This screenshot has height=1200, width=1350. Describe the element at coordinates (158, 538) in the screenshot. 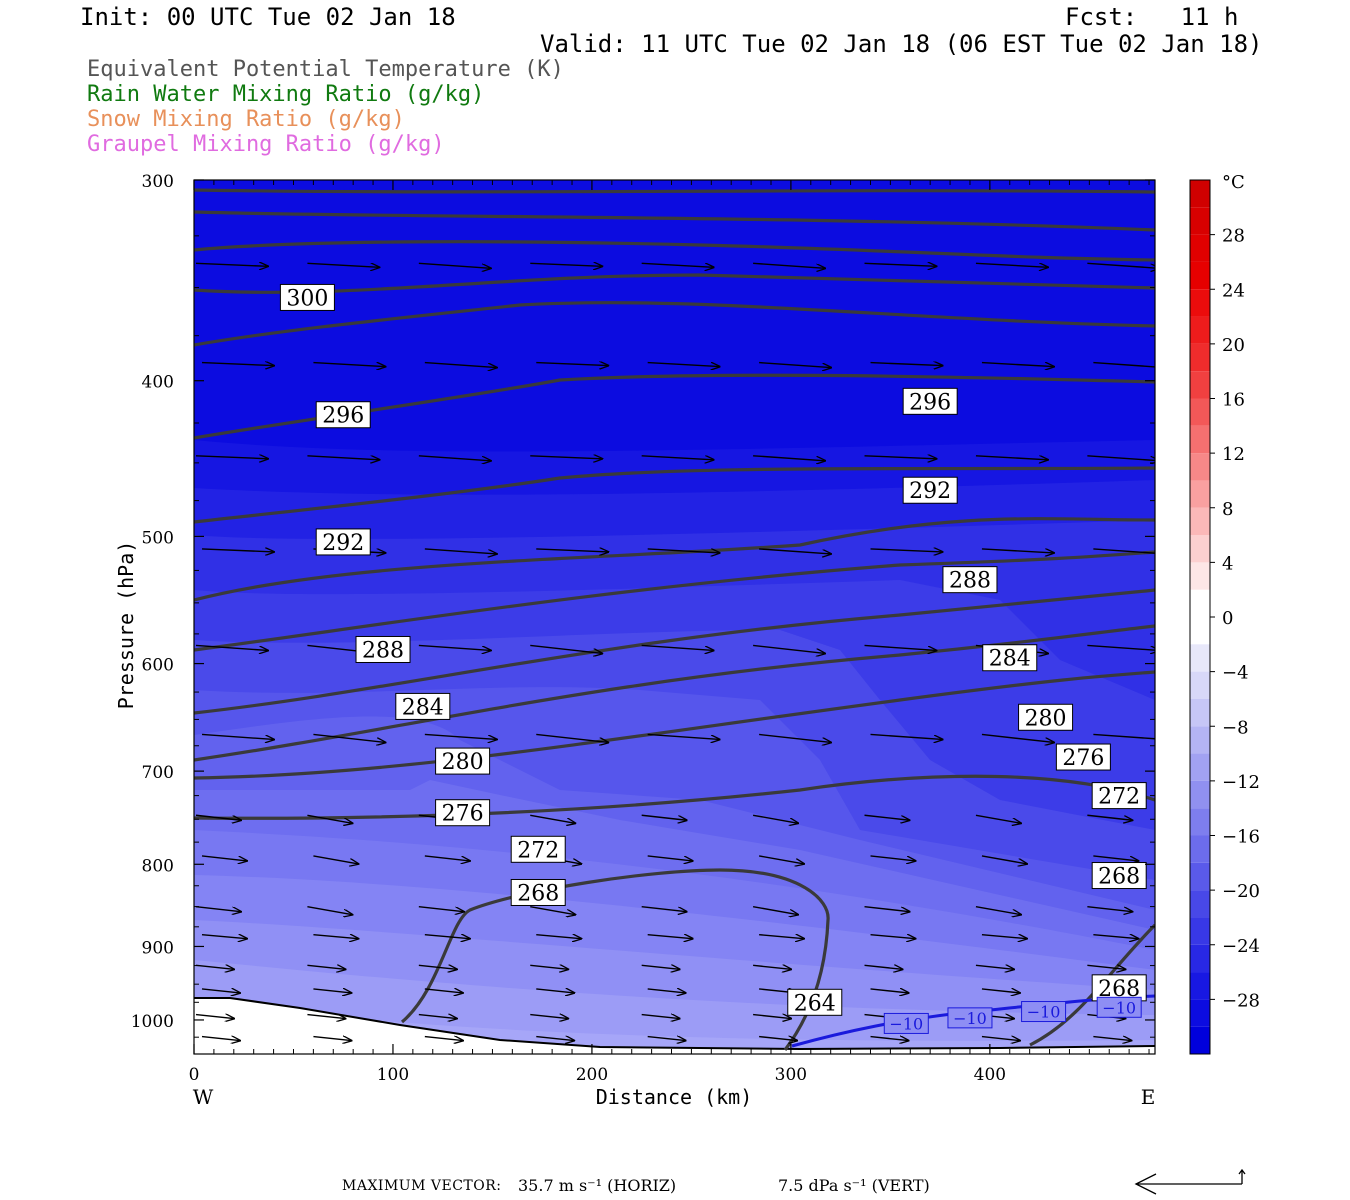

I see `y-tick-label: 500` at that location.